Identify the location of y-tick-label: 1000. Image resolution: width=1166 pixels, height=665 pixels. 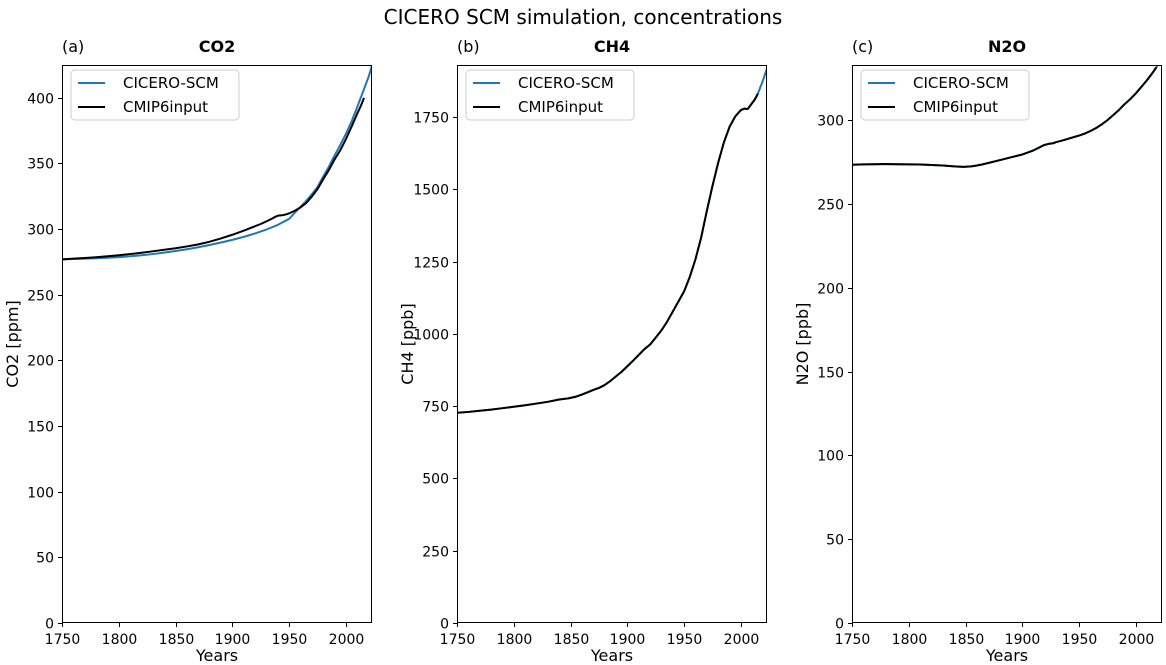
(431, 336).